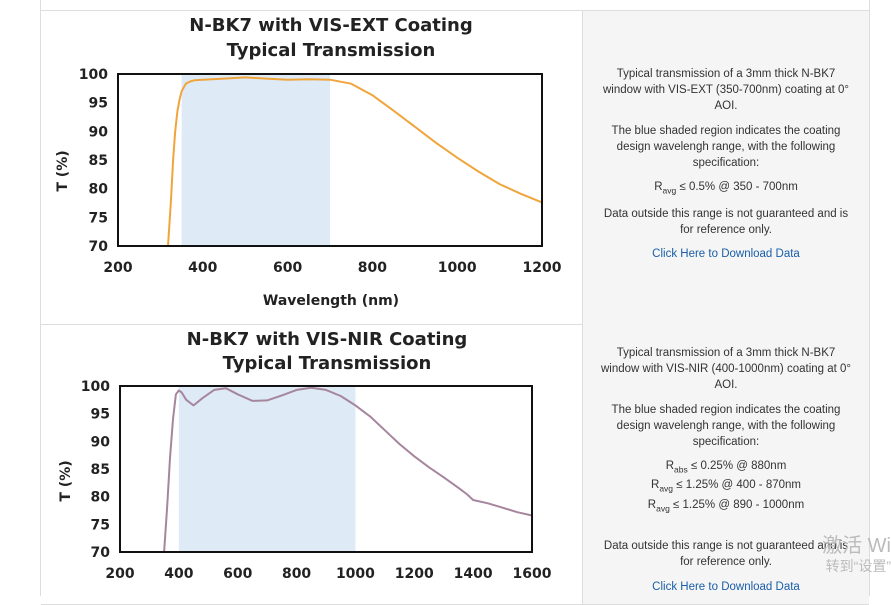 The image size is (891, 605). What do you see at coordinates (858, 566) in the screenshot?
I see `activation-watermark-sub: 转到“设置”` at bounding box center [858, 566].